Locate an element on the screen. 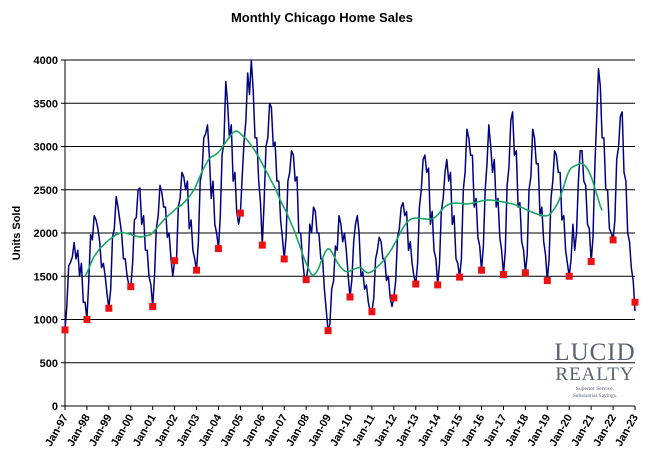 The image size is (650, 458). y-tick-label: 1500 is located at coordinates (46, 277).